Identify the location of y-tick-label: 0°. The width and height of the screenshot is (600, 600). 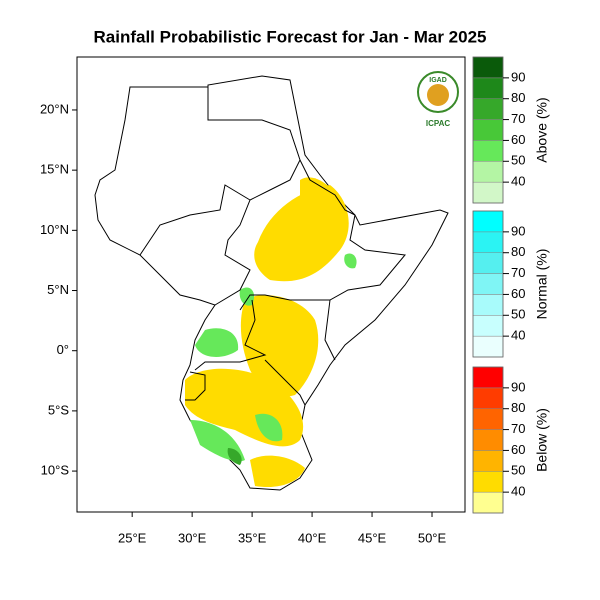
(63, 349).